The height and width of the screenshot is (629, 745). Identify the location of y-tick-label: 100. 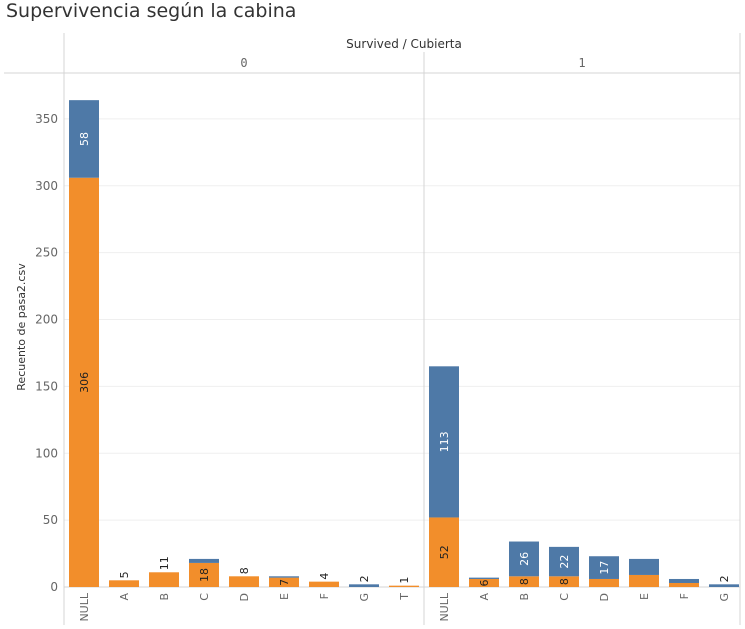
(46, 453).